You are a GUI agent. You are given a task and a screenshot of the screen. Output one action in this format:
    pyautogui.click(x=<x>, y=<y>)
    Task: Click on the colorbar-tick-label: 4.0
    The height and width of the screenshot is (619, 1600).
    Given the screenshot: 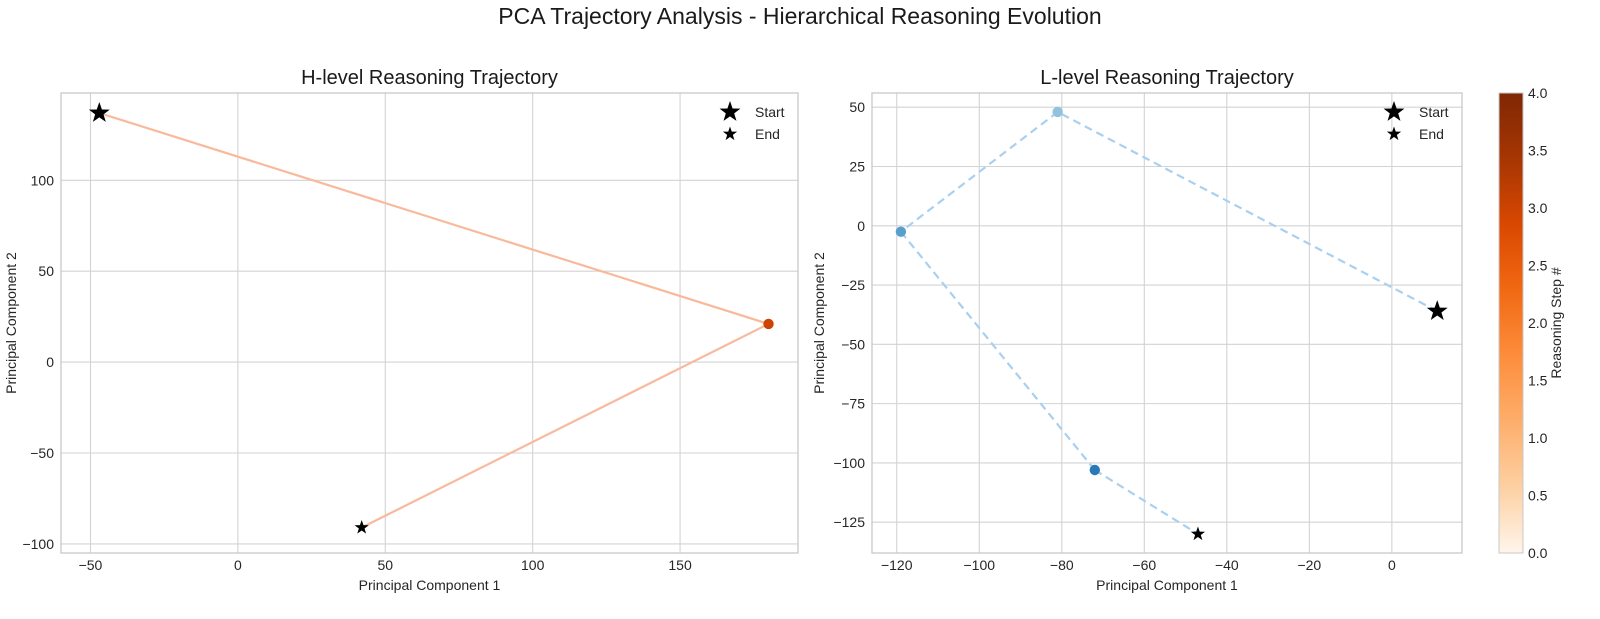 What is the action you would take?
    pyautogui.click(x=1538, y=93)
    